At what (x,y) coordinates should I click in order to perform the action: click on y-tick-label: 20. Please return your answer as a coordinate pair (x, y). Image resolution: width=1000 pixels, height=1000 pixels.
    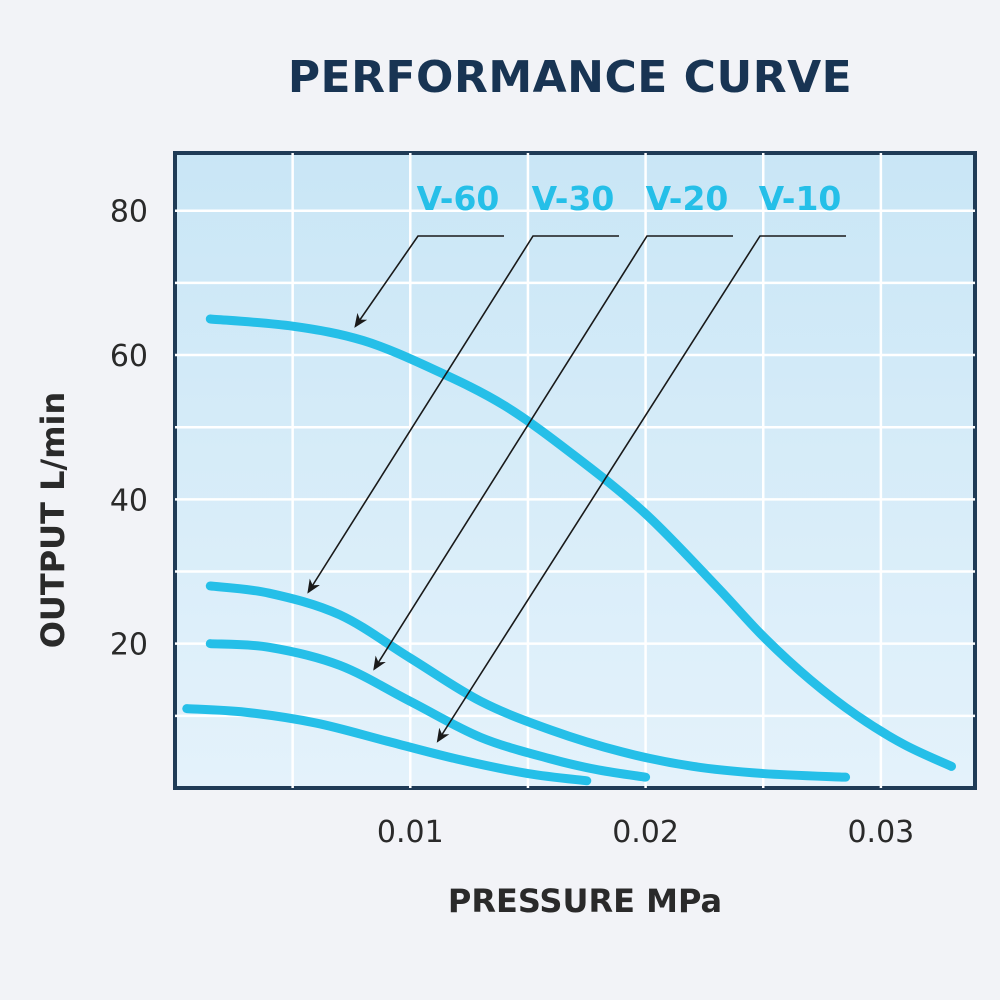
    Looking at the image, I should click on (129, 645).